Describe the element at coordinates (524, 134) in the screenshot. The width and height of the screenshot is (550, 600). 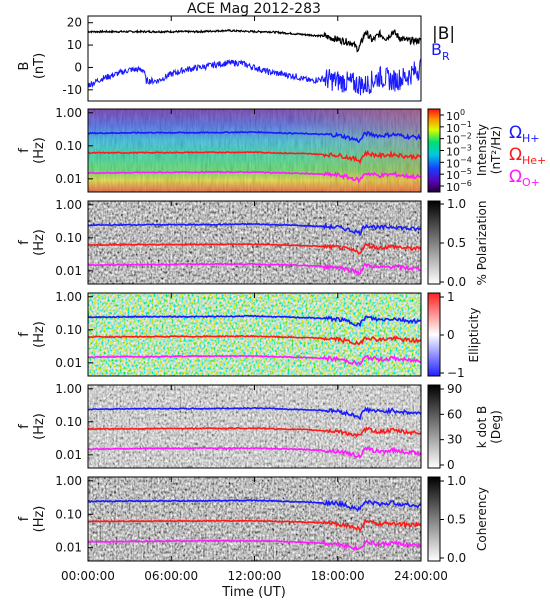
I see `legend-omega-h: ΩH+` at that location.